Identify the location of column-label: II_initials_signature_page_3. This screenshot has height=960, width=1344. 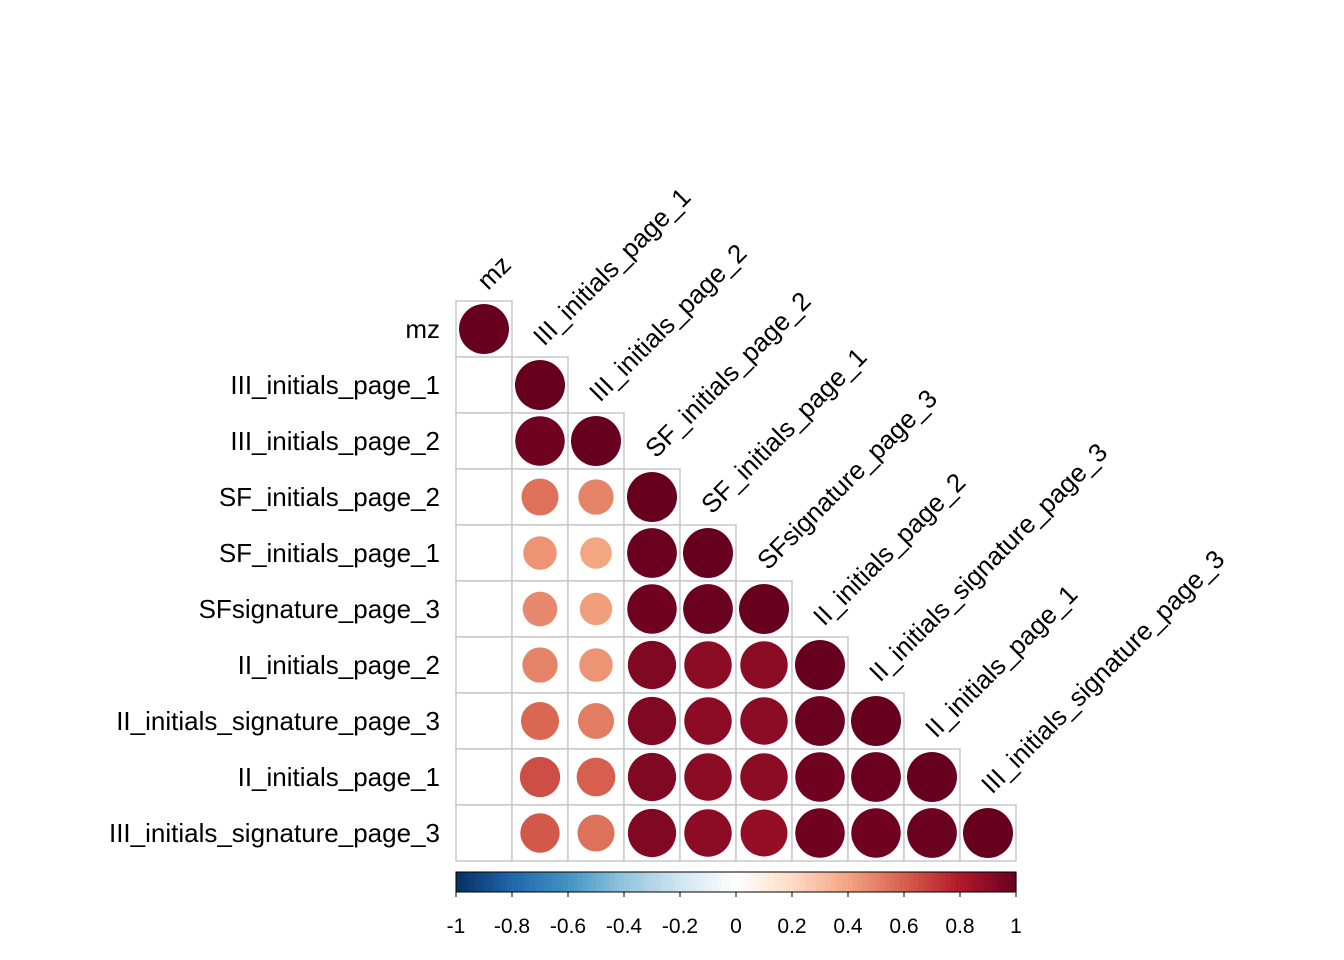
(988, 562).